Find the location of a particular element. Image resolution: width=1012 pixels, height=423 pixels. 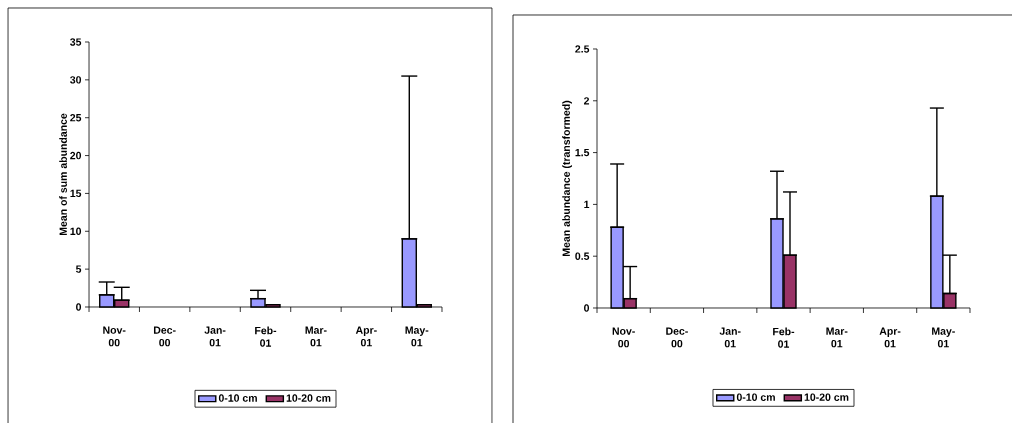

y-tick-label: 5 is located at coordinates (78, 269).